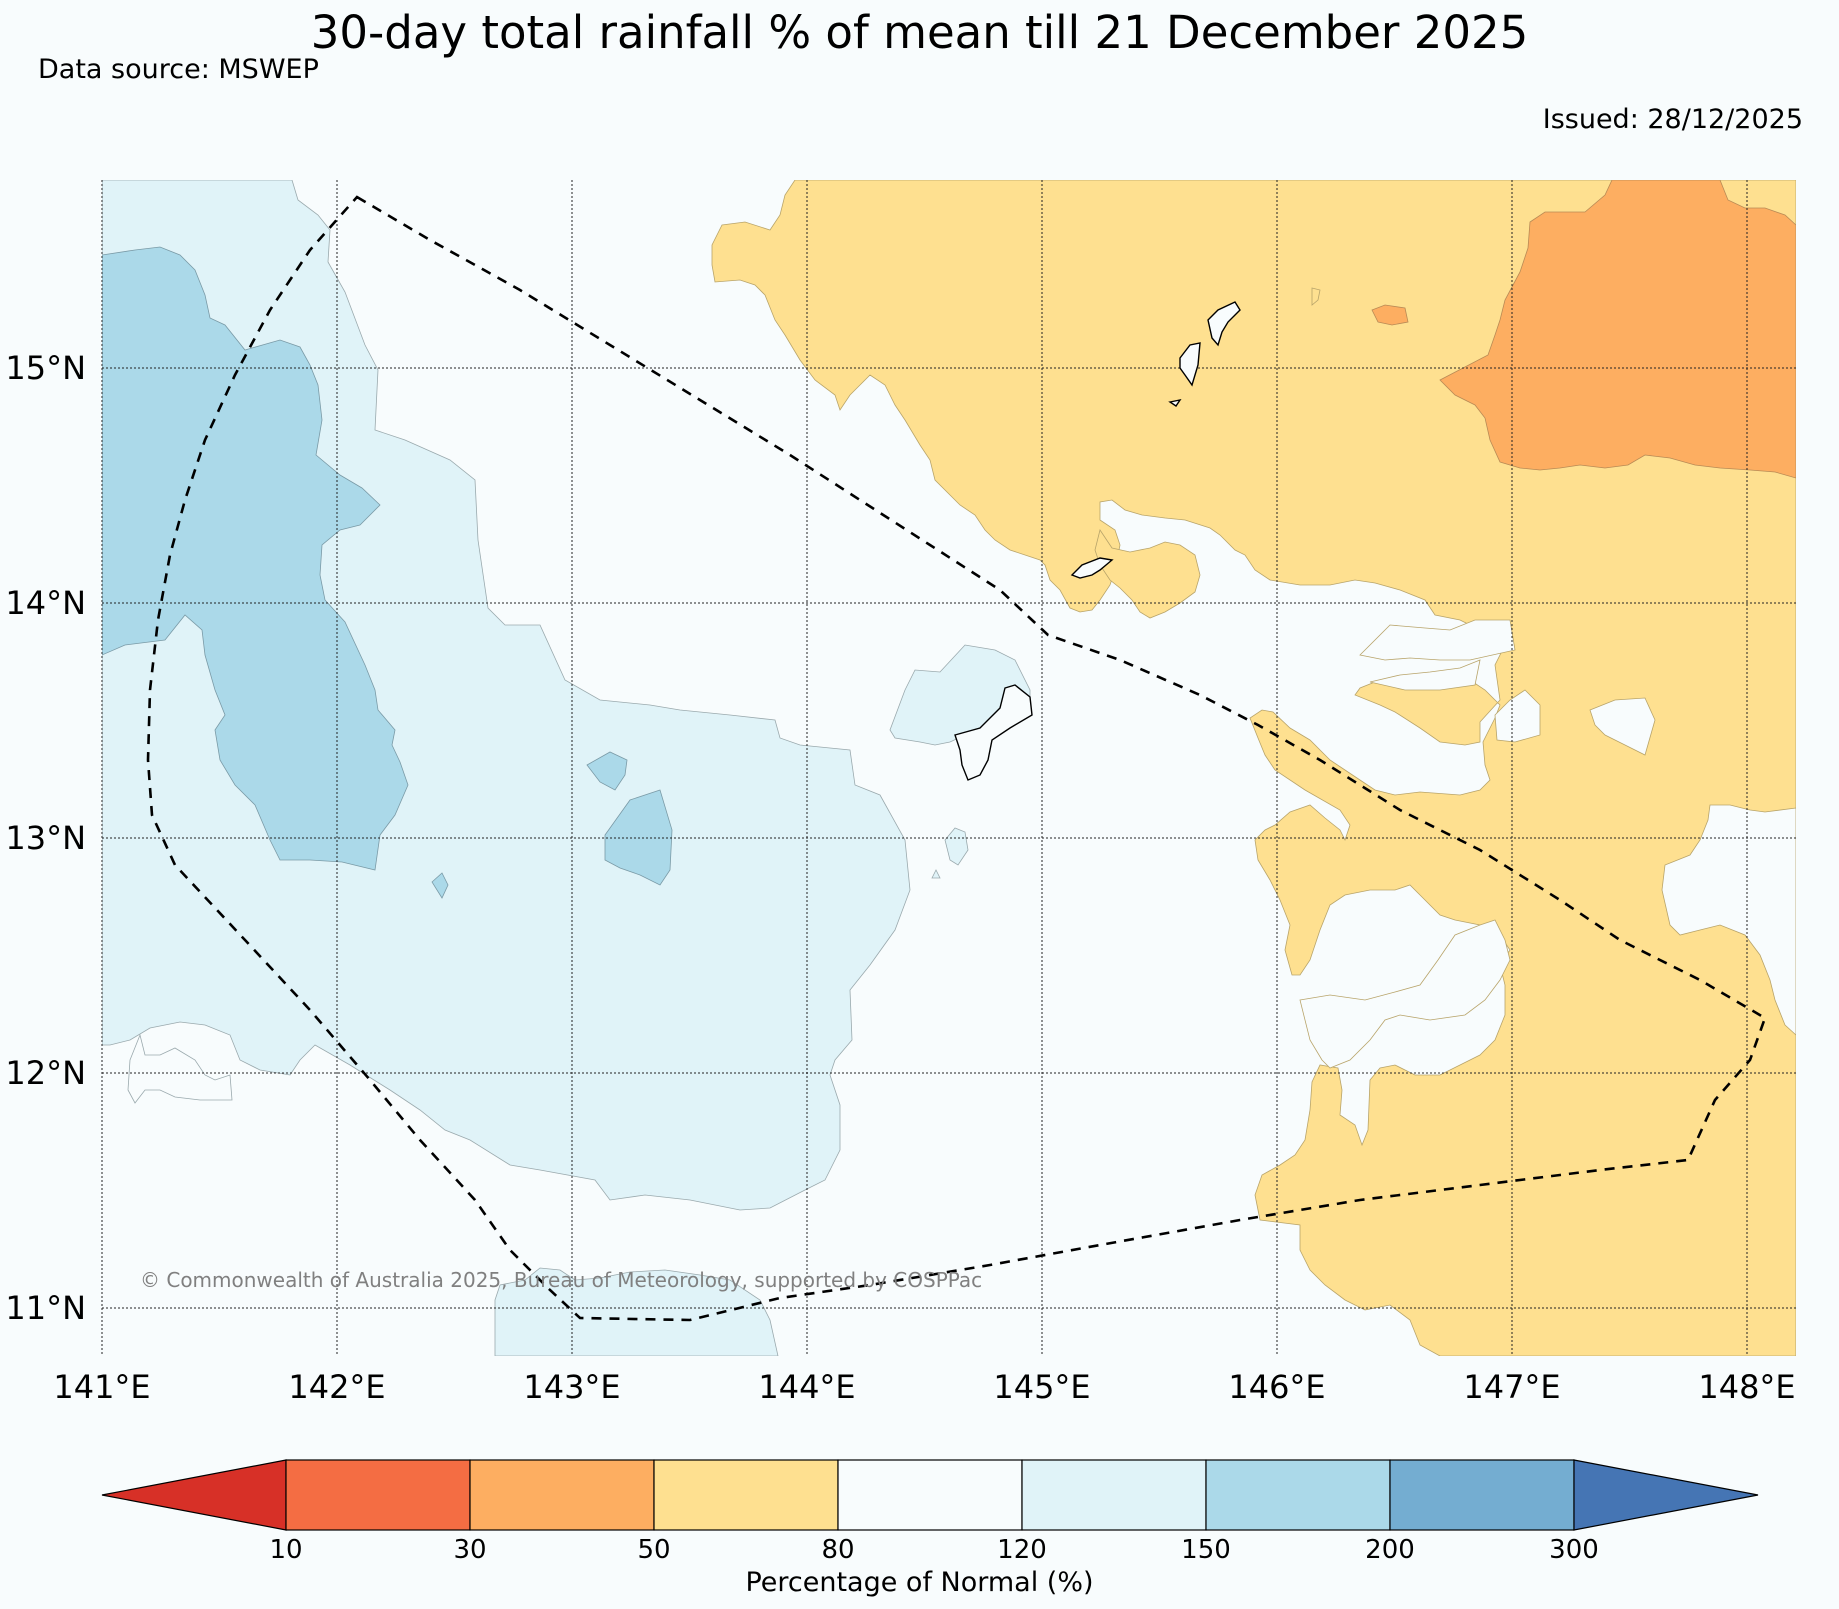 The width and height of the screenshot is (1839, 1609). I want to click on lat-label-12n: 12°N, so click(45, 1073).